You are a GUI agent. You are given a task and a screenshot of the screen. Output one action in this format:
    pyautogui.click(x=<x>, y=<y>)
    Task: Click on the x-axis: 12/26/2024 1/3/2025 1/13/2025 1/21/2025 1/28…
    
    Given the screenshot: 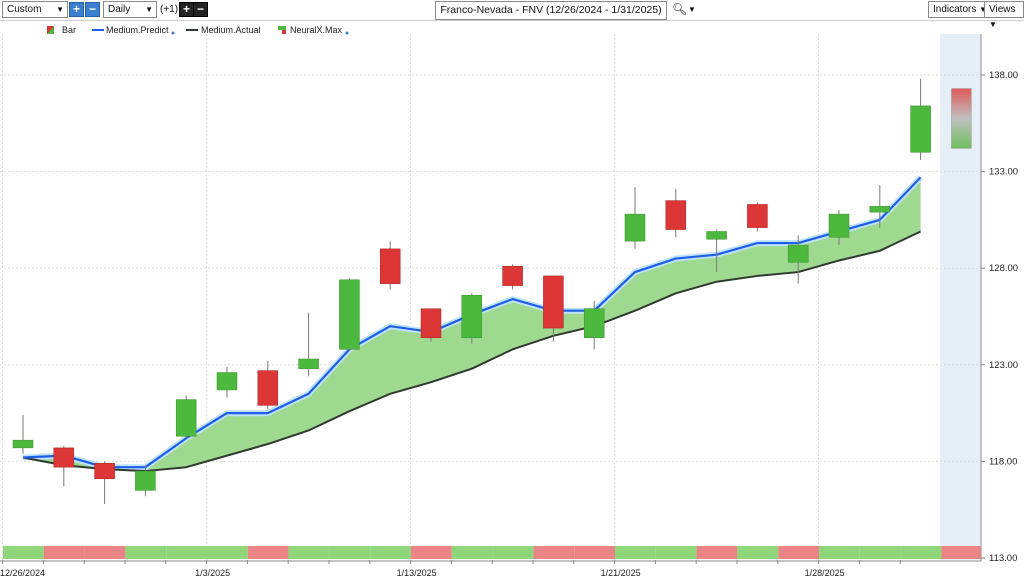 What is the action you would take?
    pyautogui.click(x=490, y=569)
    